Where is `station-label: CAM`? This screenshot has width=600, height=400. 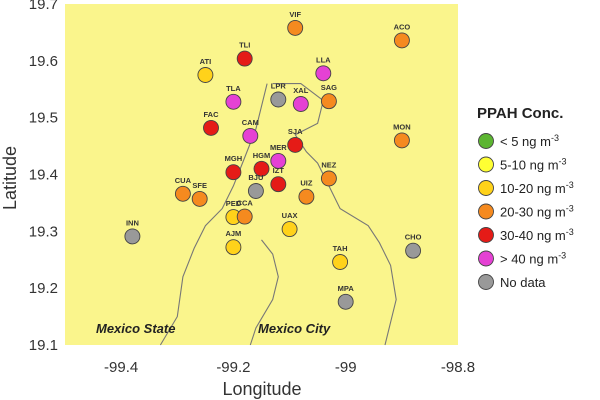 station-label: CAM is located at coordinates (250, 122).